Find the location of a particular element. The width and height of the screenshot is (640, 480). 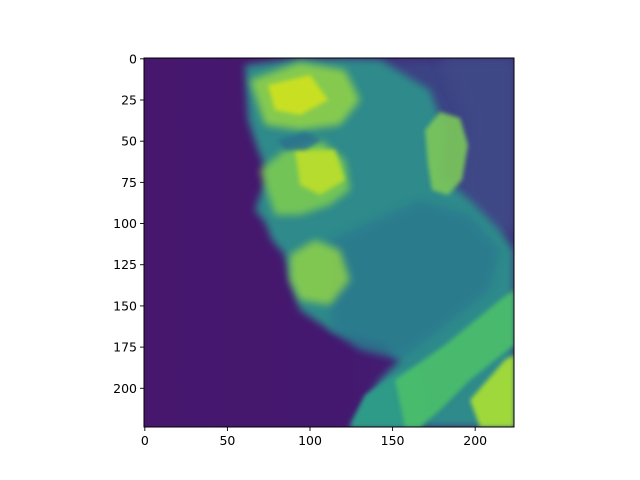

y-tick-label: 150 is located at coordinates (125, 305).